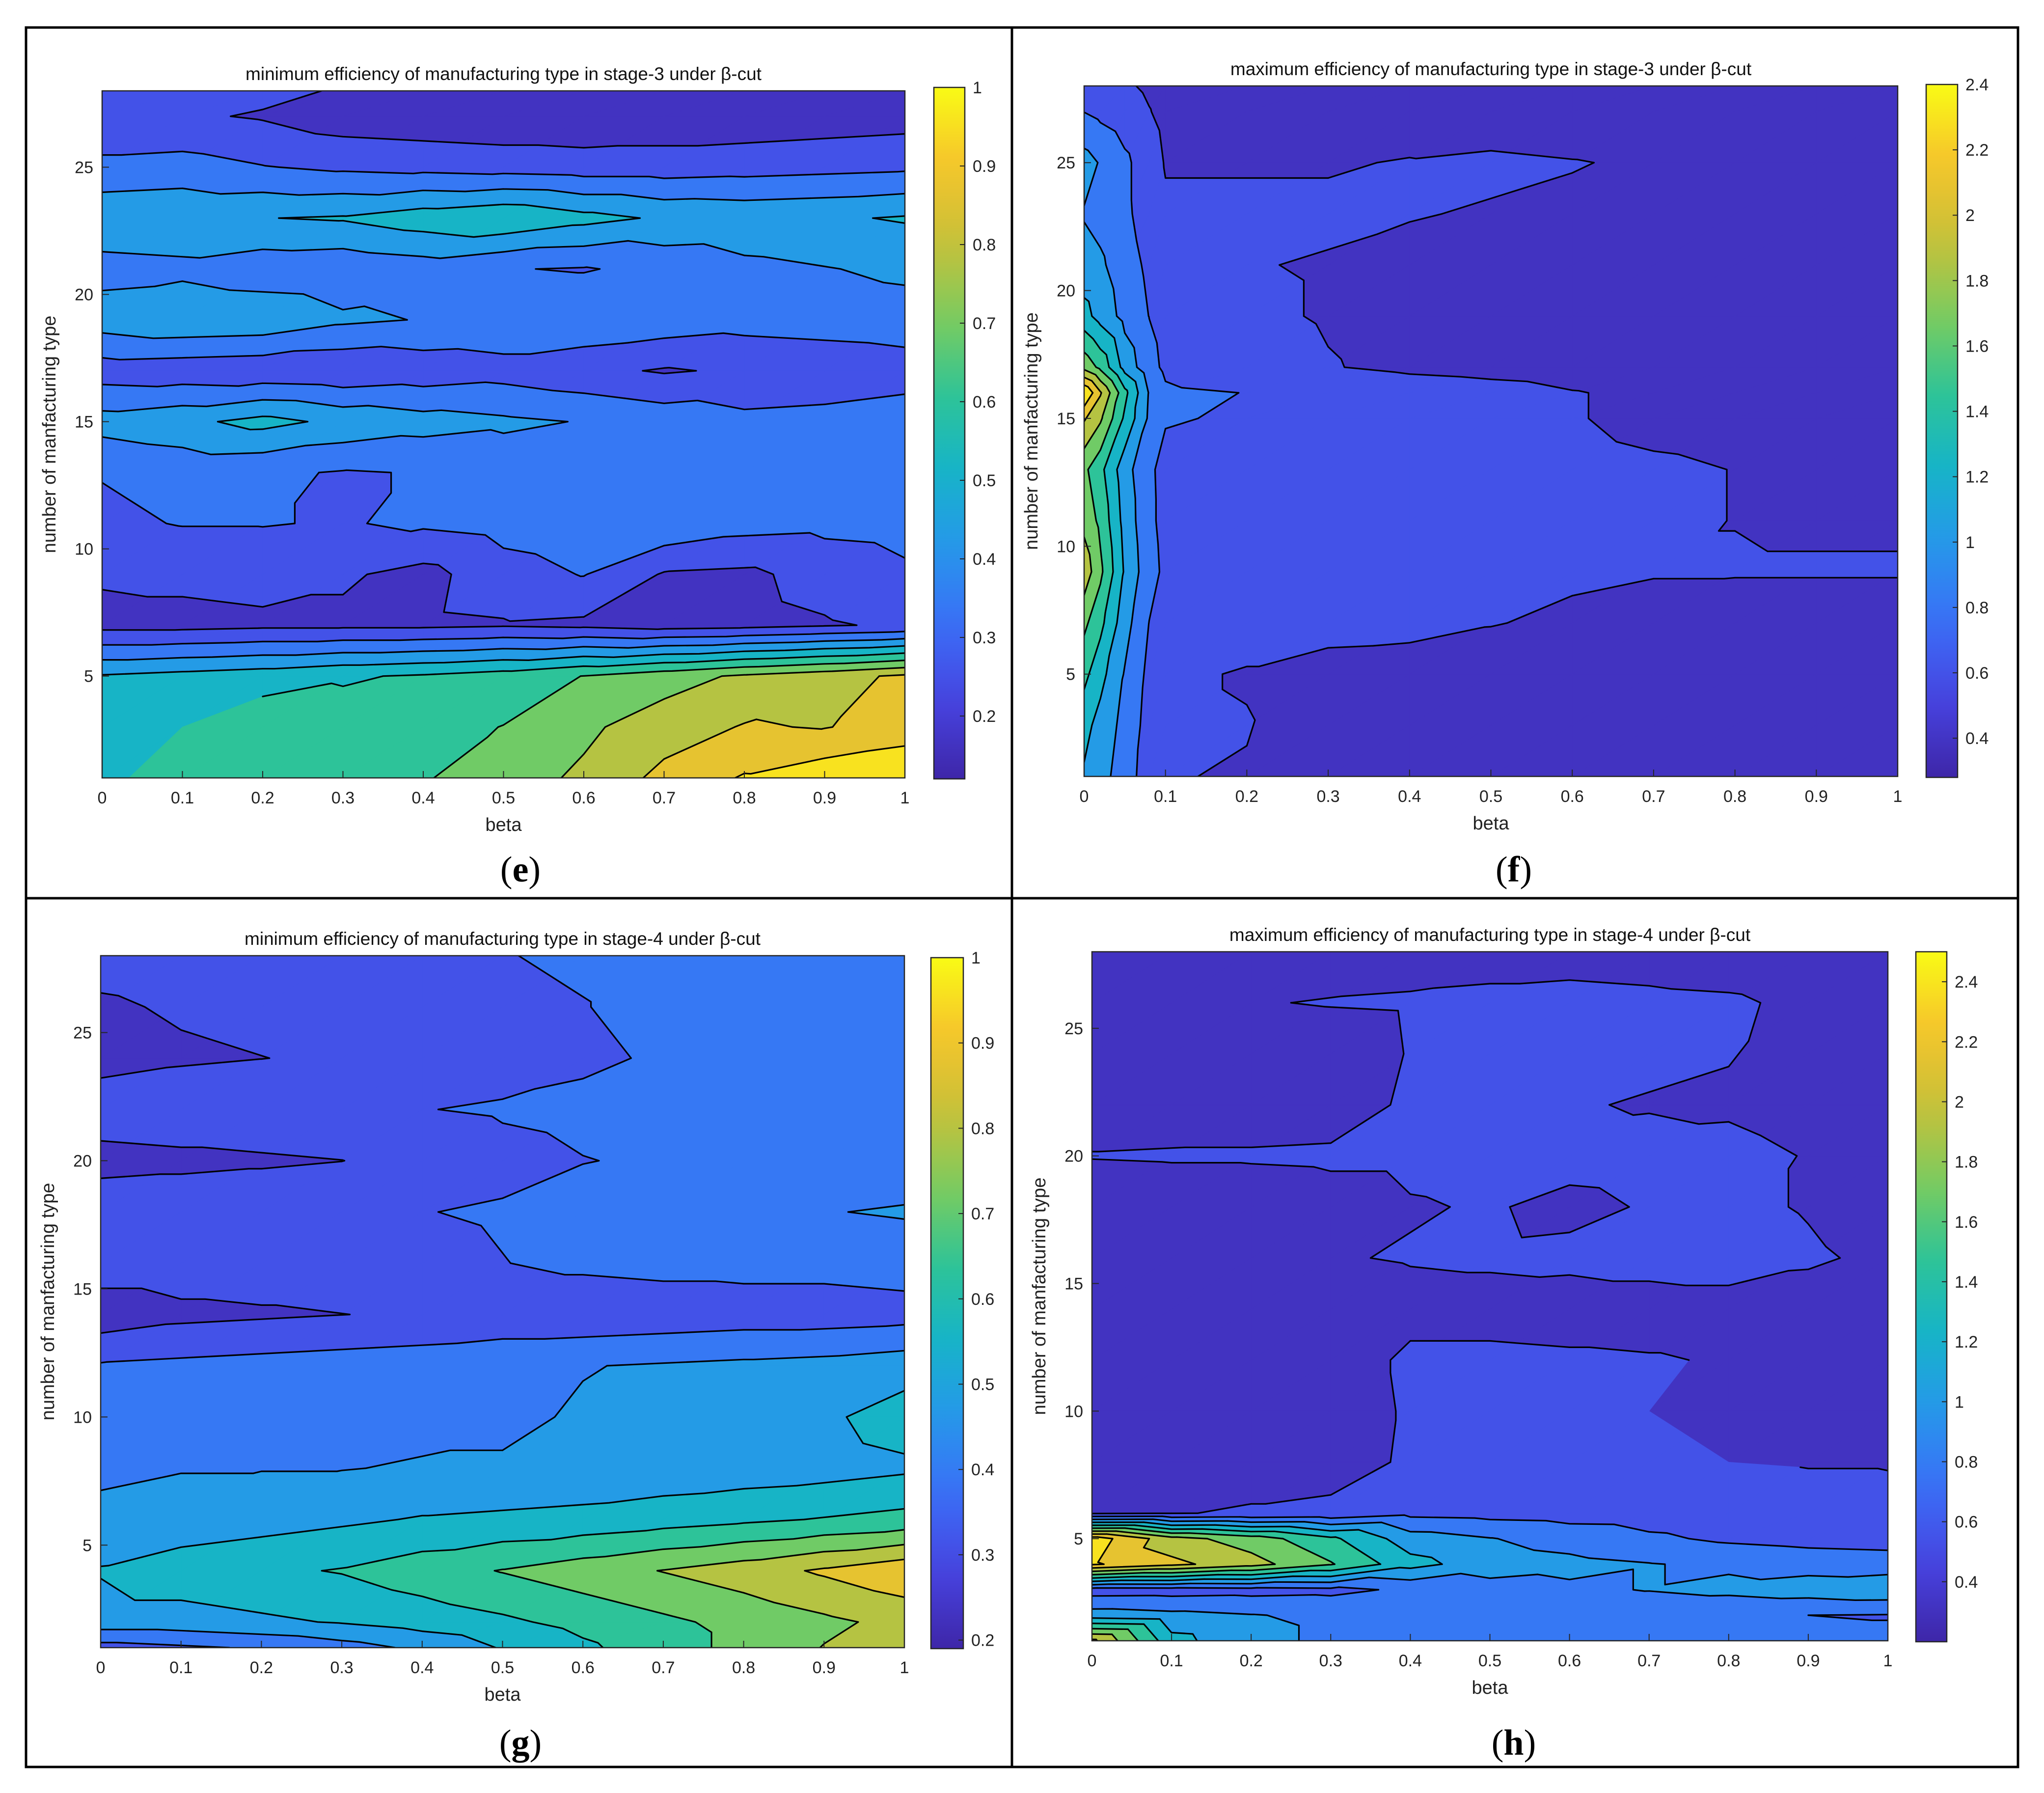 This screenshot has height=1793, width=2044. What do you see at coordinates (1165, 796) in the screenshot?
I see `x-tick-label: 0.1` at bounding box center [1165, 796].